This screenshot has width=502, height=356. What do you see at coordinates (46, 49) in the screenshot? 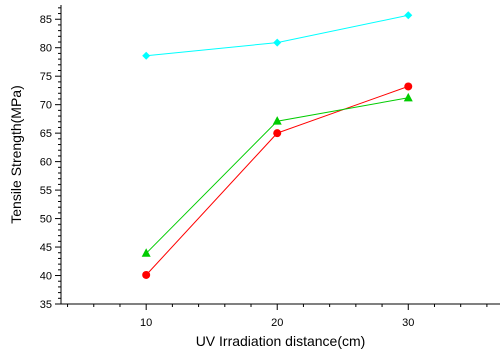
I see `y-tick-label: 80` at bounding box center [46, 49].